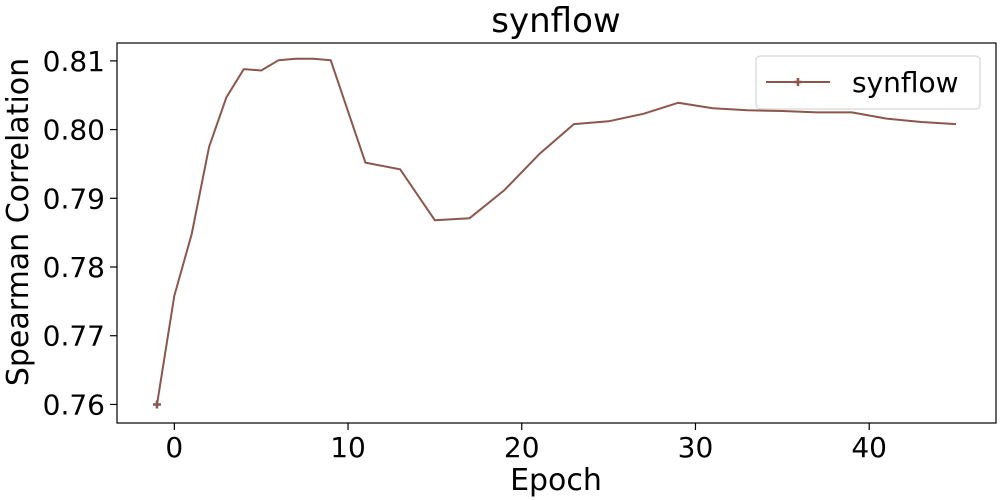  Describe the element at coordinates (74, 404) in the screenshot. I see `y-tick-label: 0.76` at that location.